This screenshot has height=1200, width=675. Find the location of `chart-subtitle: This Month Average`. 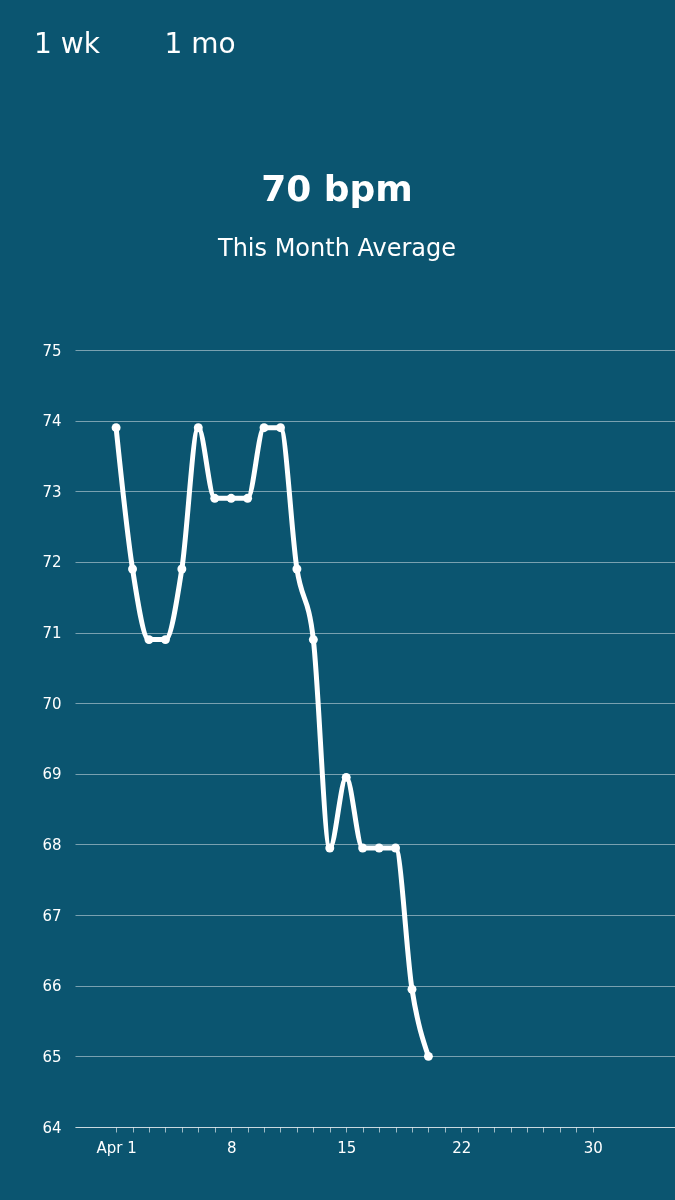

chart-subtitle: This Month Average is located at coordinates (336, 248).